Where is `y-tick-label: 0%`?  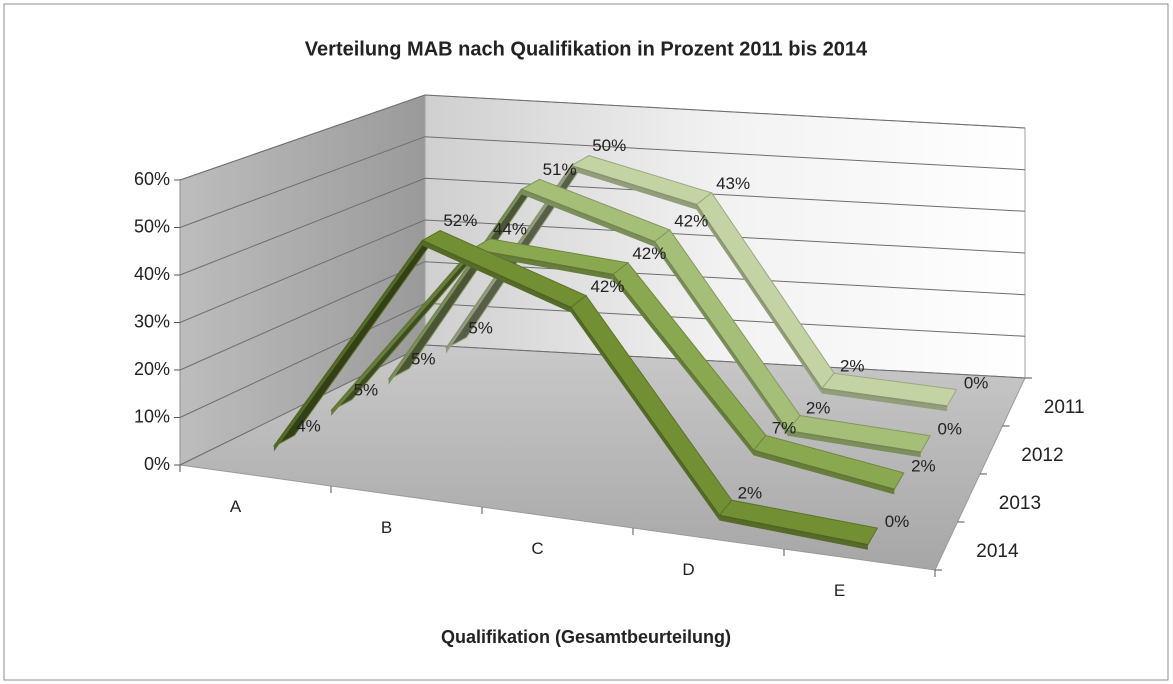 y-tick-label: 0% is located at coordinates (157, 464).